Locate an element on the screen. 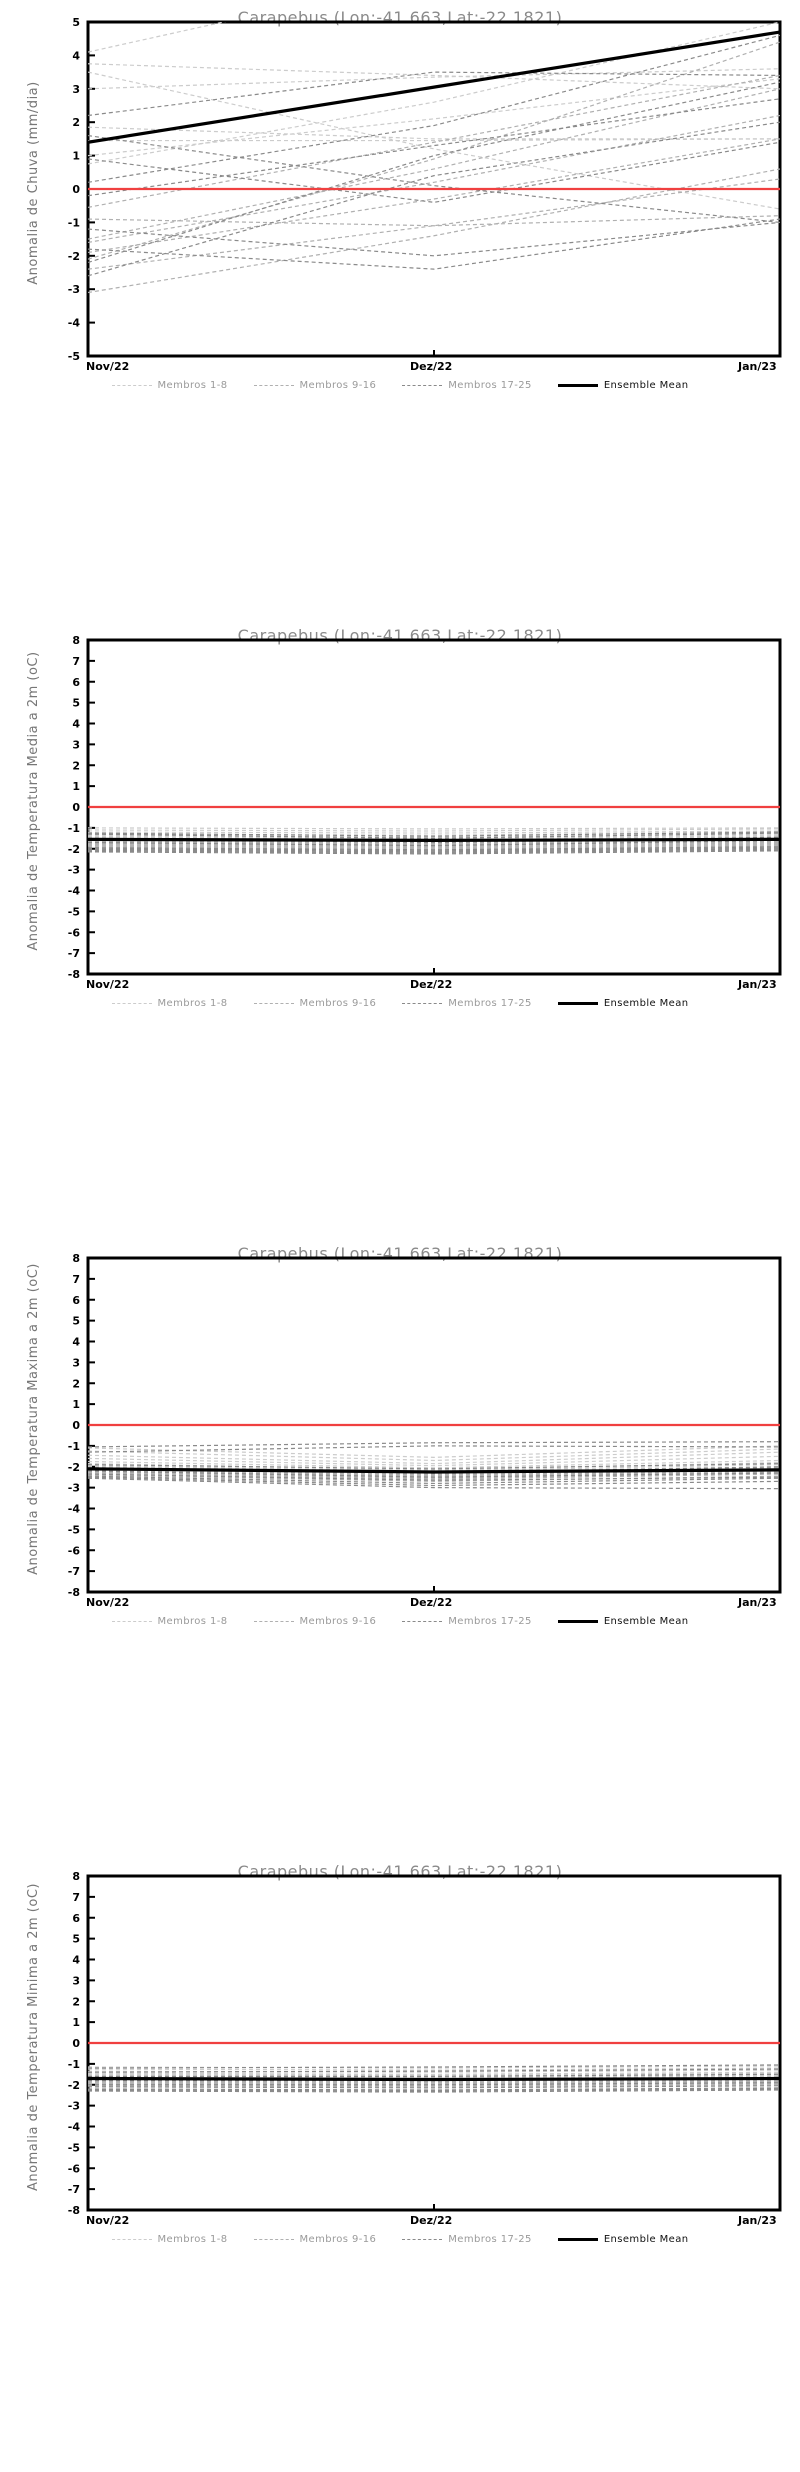 Image resolution: width=800 pixels, height=2472 pixels. y-axis-tick-label: 3 is located at coordinates (76, 1362).